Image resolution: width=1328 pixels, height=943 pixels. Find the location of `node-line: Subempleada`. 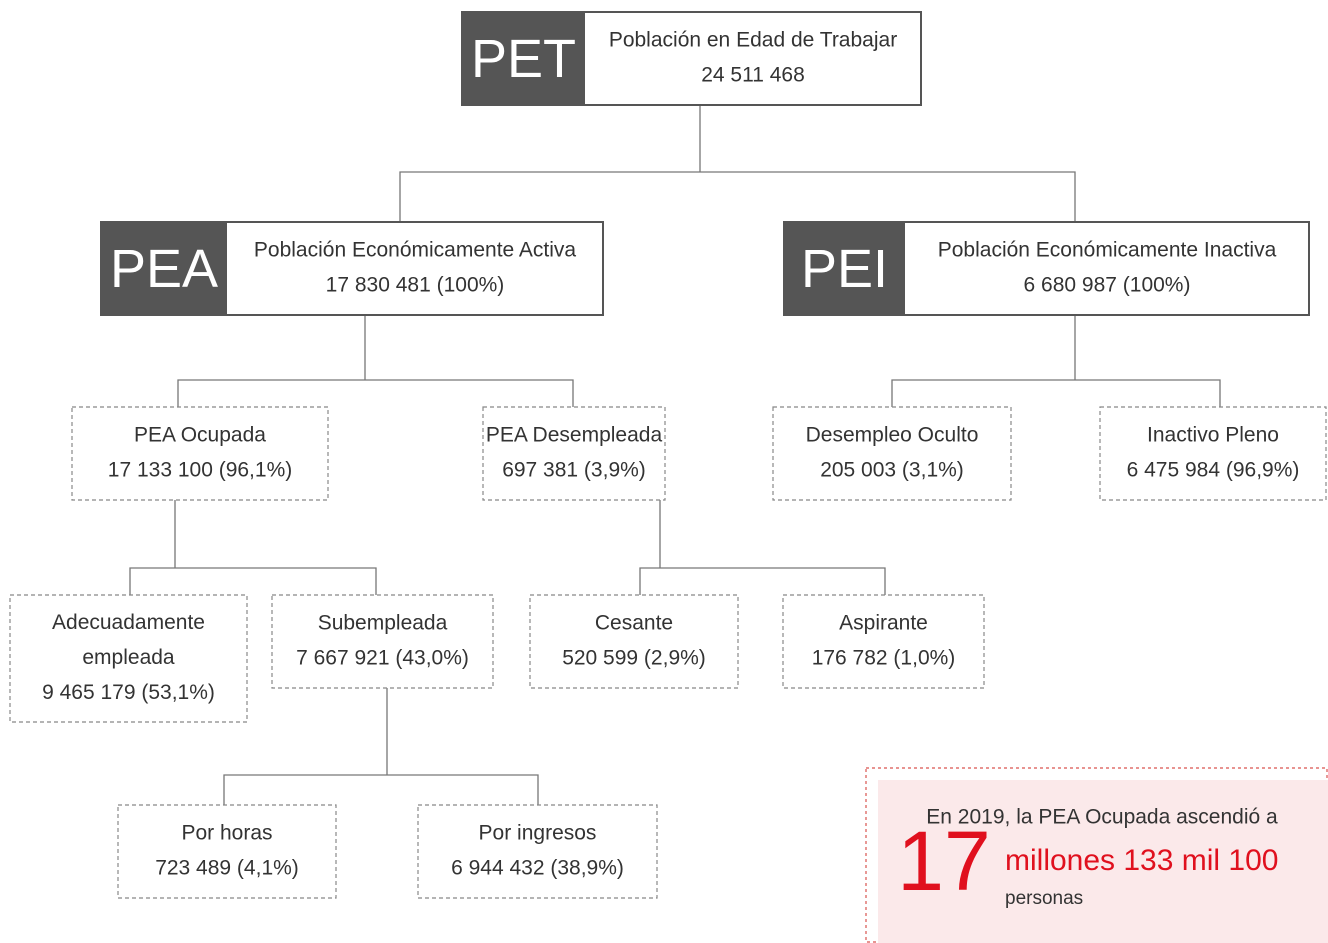

node-line: Subempleada is located at coordinates (383, 623).